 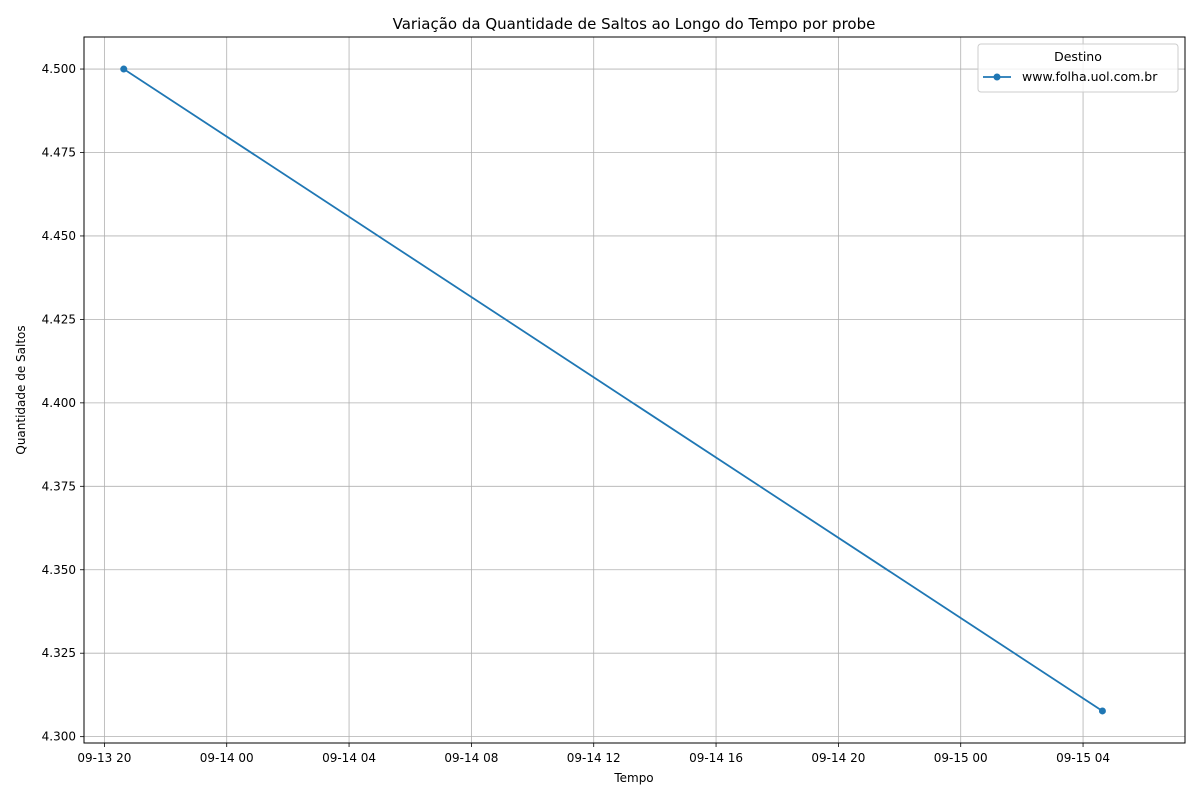 What do you see at coordinates (1090, 76) in the screenshot?
I see `legend-entry-label: www.folha.uol.com.br` at bounding box center [1090, 76].